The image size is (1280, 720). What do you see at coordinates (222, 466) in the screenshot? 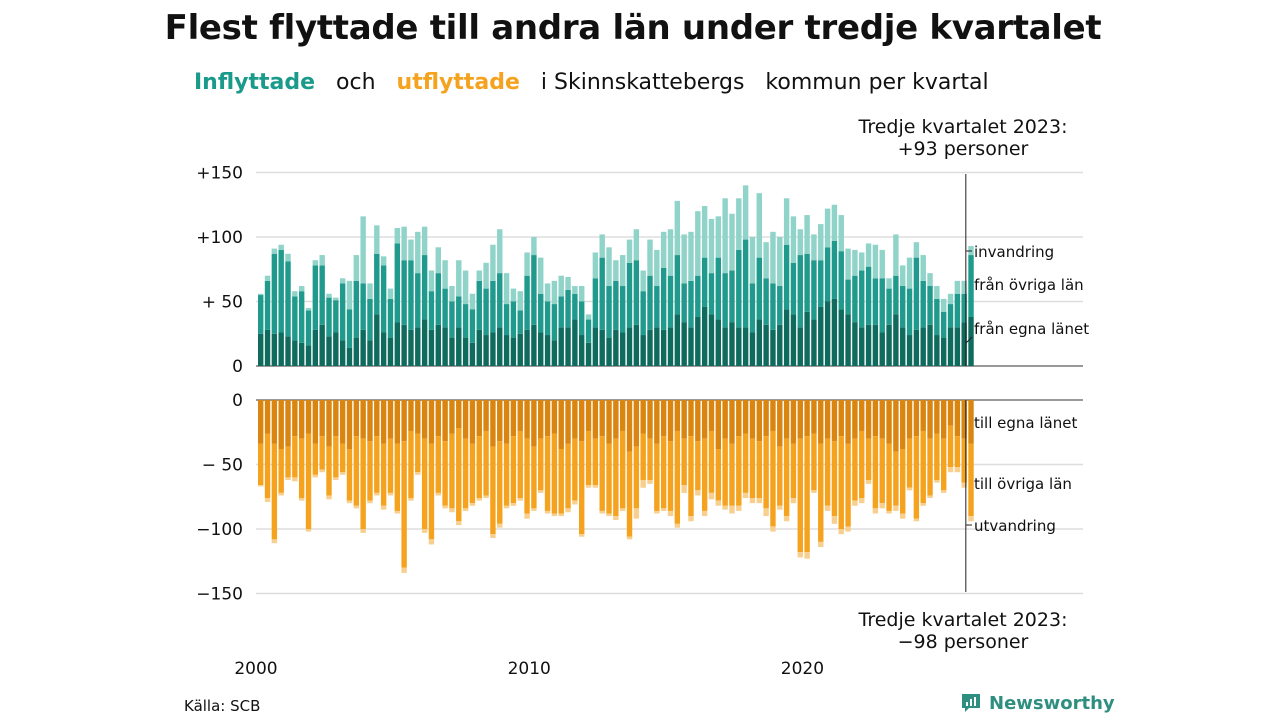
I see `y-tick-label-out: − 50` at bounding box center [222, 466].